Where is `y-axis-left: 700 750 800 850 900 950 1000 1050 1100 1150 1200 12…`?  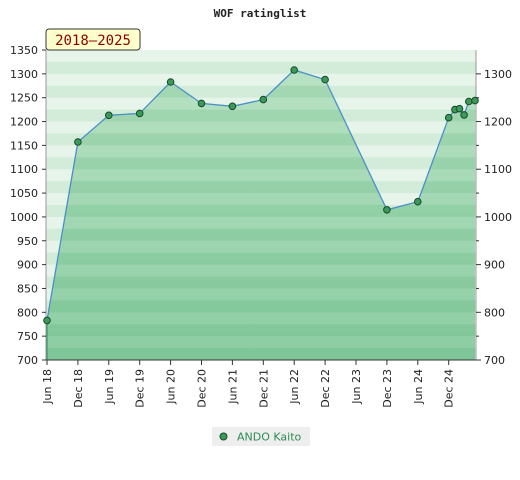
y-axis-left: 700 750 800 850 900 950 1000 1050 1100 1150 1200 12… is located at coordinates (28, 205).